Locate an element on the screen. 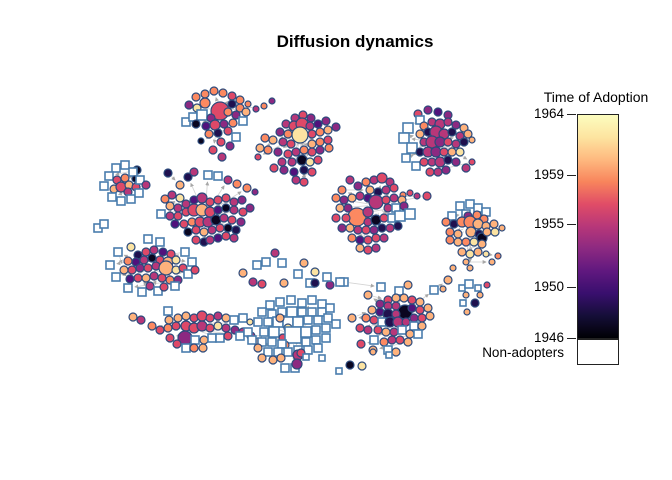  colorbar-tick-mark is located at coordinates (571, 115).